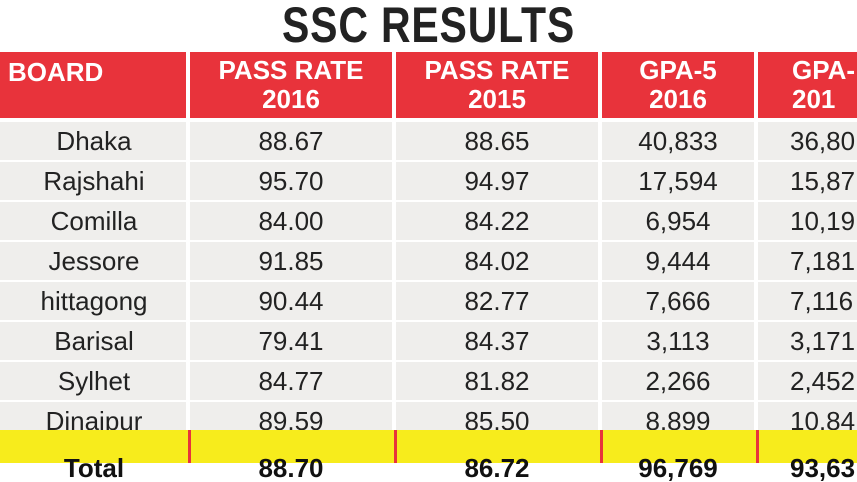  What do you see at coordinates (56, 72) in the screenshot?
I see `header-text: BOARD` at bounding box center [56, 72].